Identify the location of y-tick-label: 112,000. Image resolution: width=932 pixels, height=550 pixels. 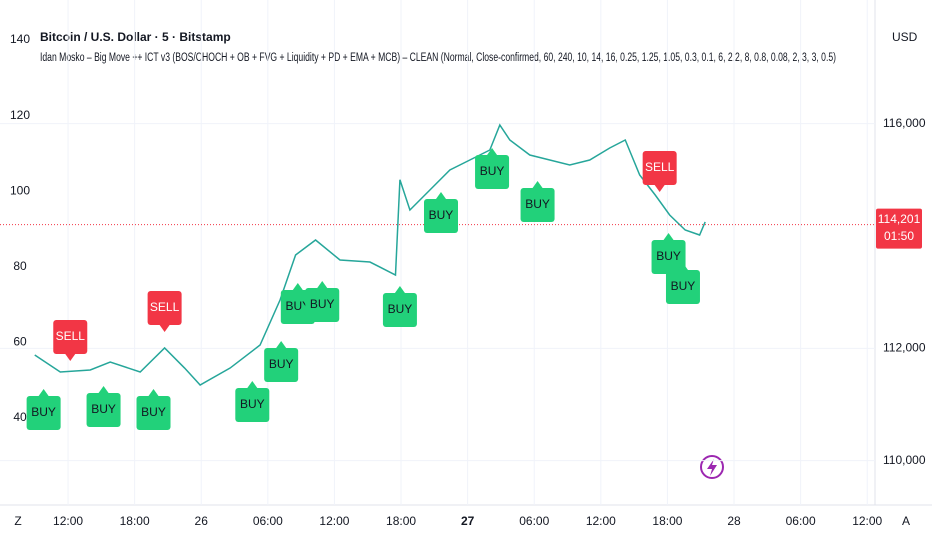
(904, 347).